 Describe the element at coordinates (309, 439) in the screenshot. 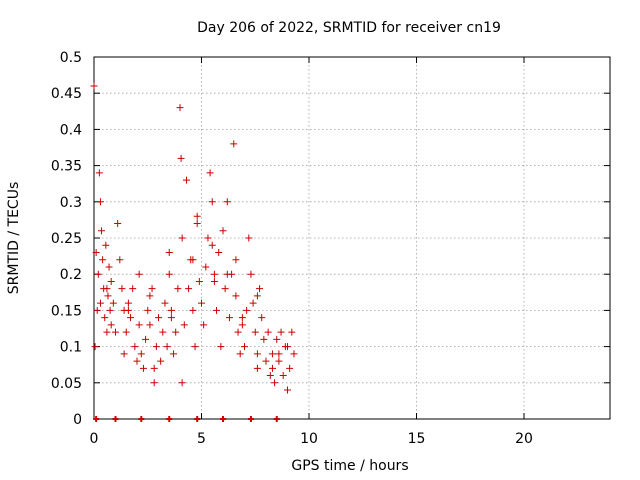

I see `x-tick-label: 10` at that location.